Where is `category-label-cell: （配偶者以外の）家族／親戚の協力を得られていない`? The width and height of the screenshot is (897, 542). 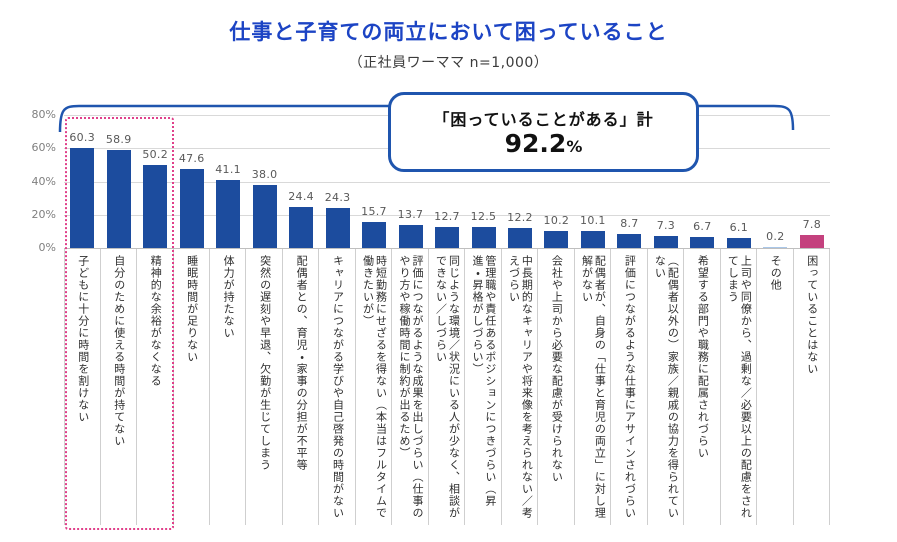 category-label-cell: （配偶者以外の）家族／親戚の協力を得られていない is located at coordinates (666, 387).